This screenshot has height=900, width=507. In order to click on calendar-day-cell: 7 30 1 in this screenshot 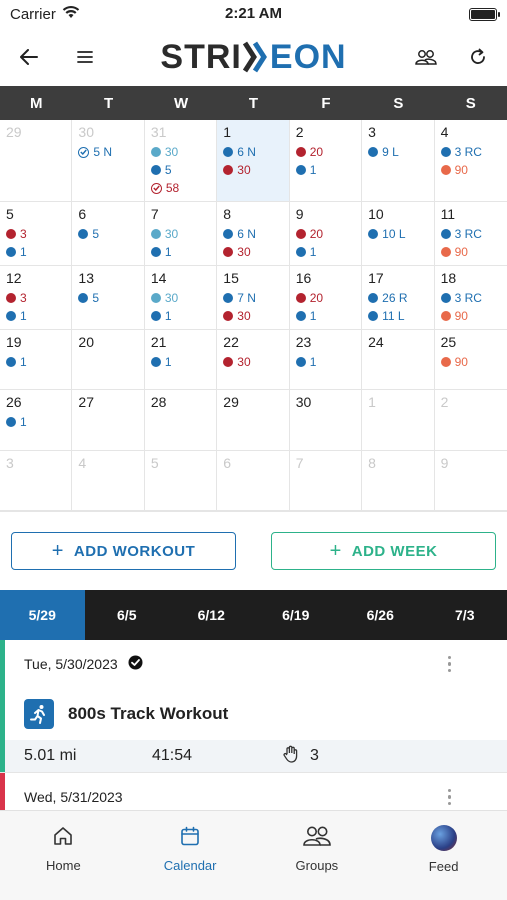, I will do `click(181, 234)`.